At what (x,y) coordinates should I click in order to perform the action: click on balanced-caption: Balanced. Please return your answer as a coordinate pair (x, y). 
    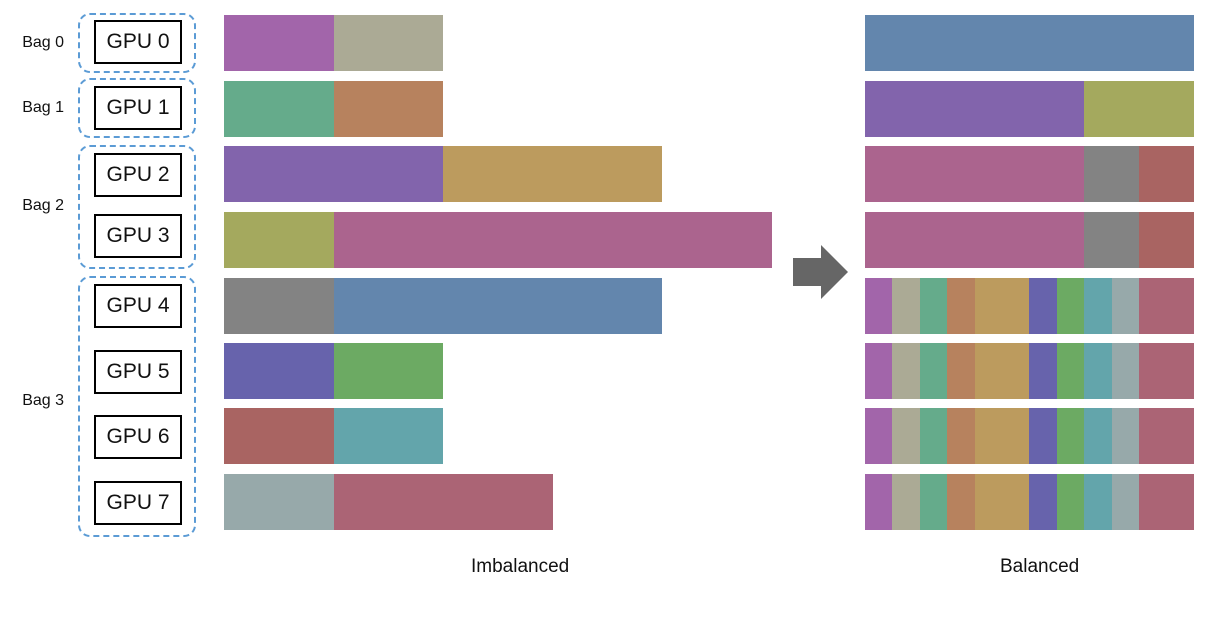
    Looking at the image, I should click on (1040, 566).